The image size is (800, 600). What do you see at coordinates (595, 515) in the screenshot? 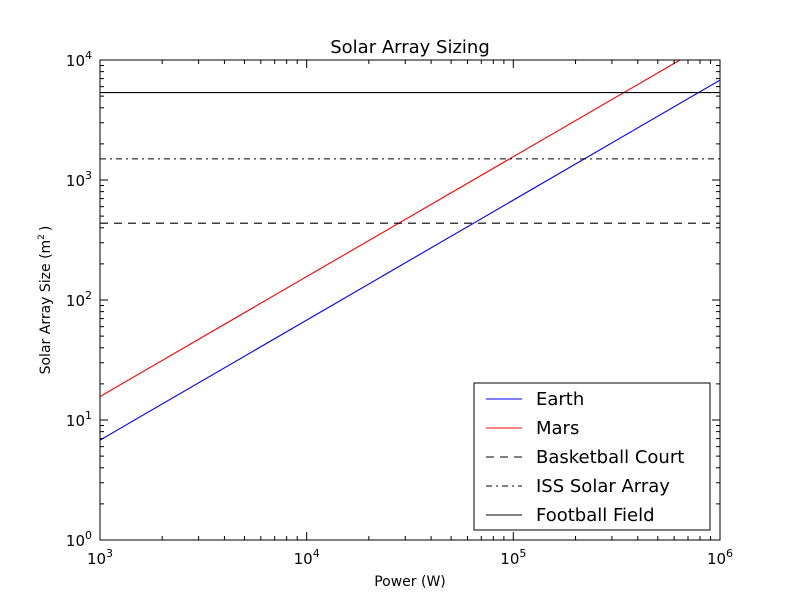
I see `legend-label-football-field: Football Field` at bounding box center [595, 515].